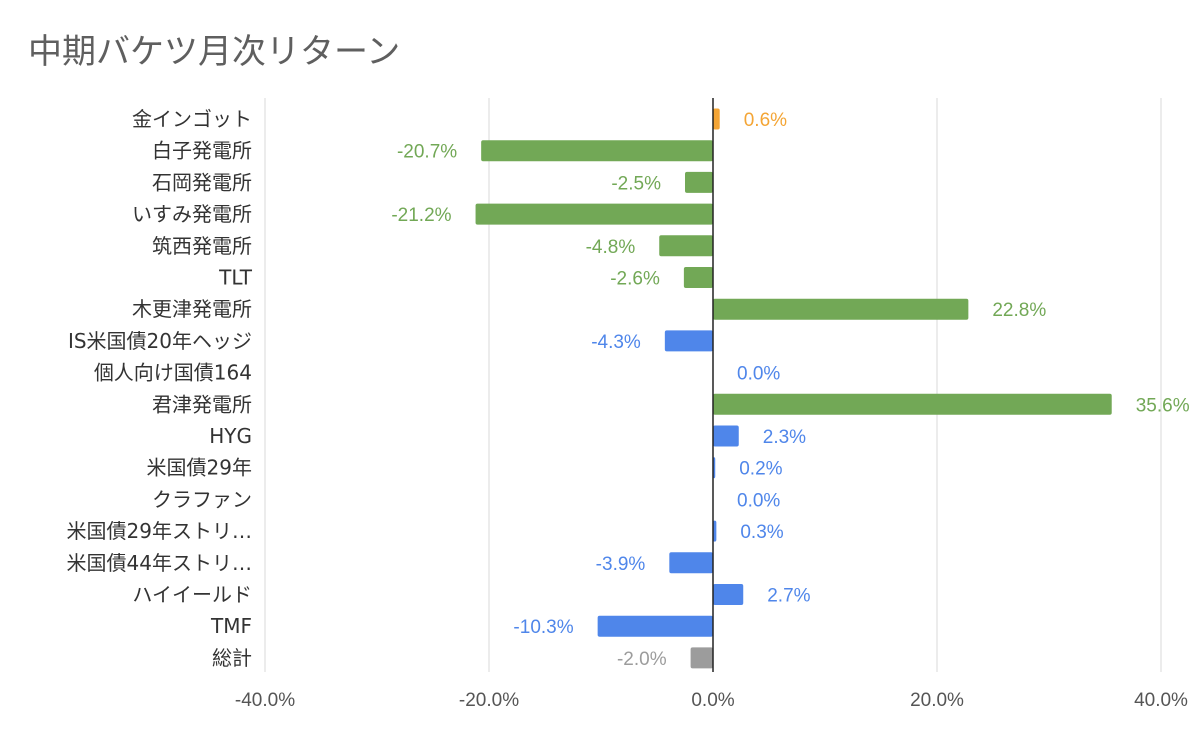  I want to click on category-label: IS米国債20年ヘッジ, so click(160, 341).